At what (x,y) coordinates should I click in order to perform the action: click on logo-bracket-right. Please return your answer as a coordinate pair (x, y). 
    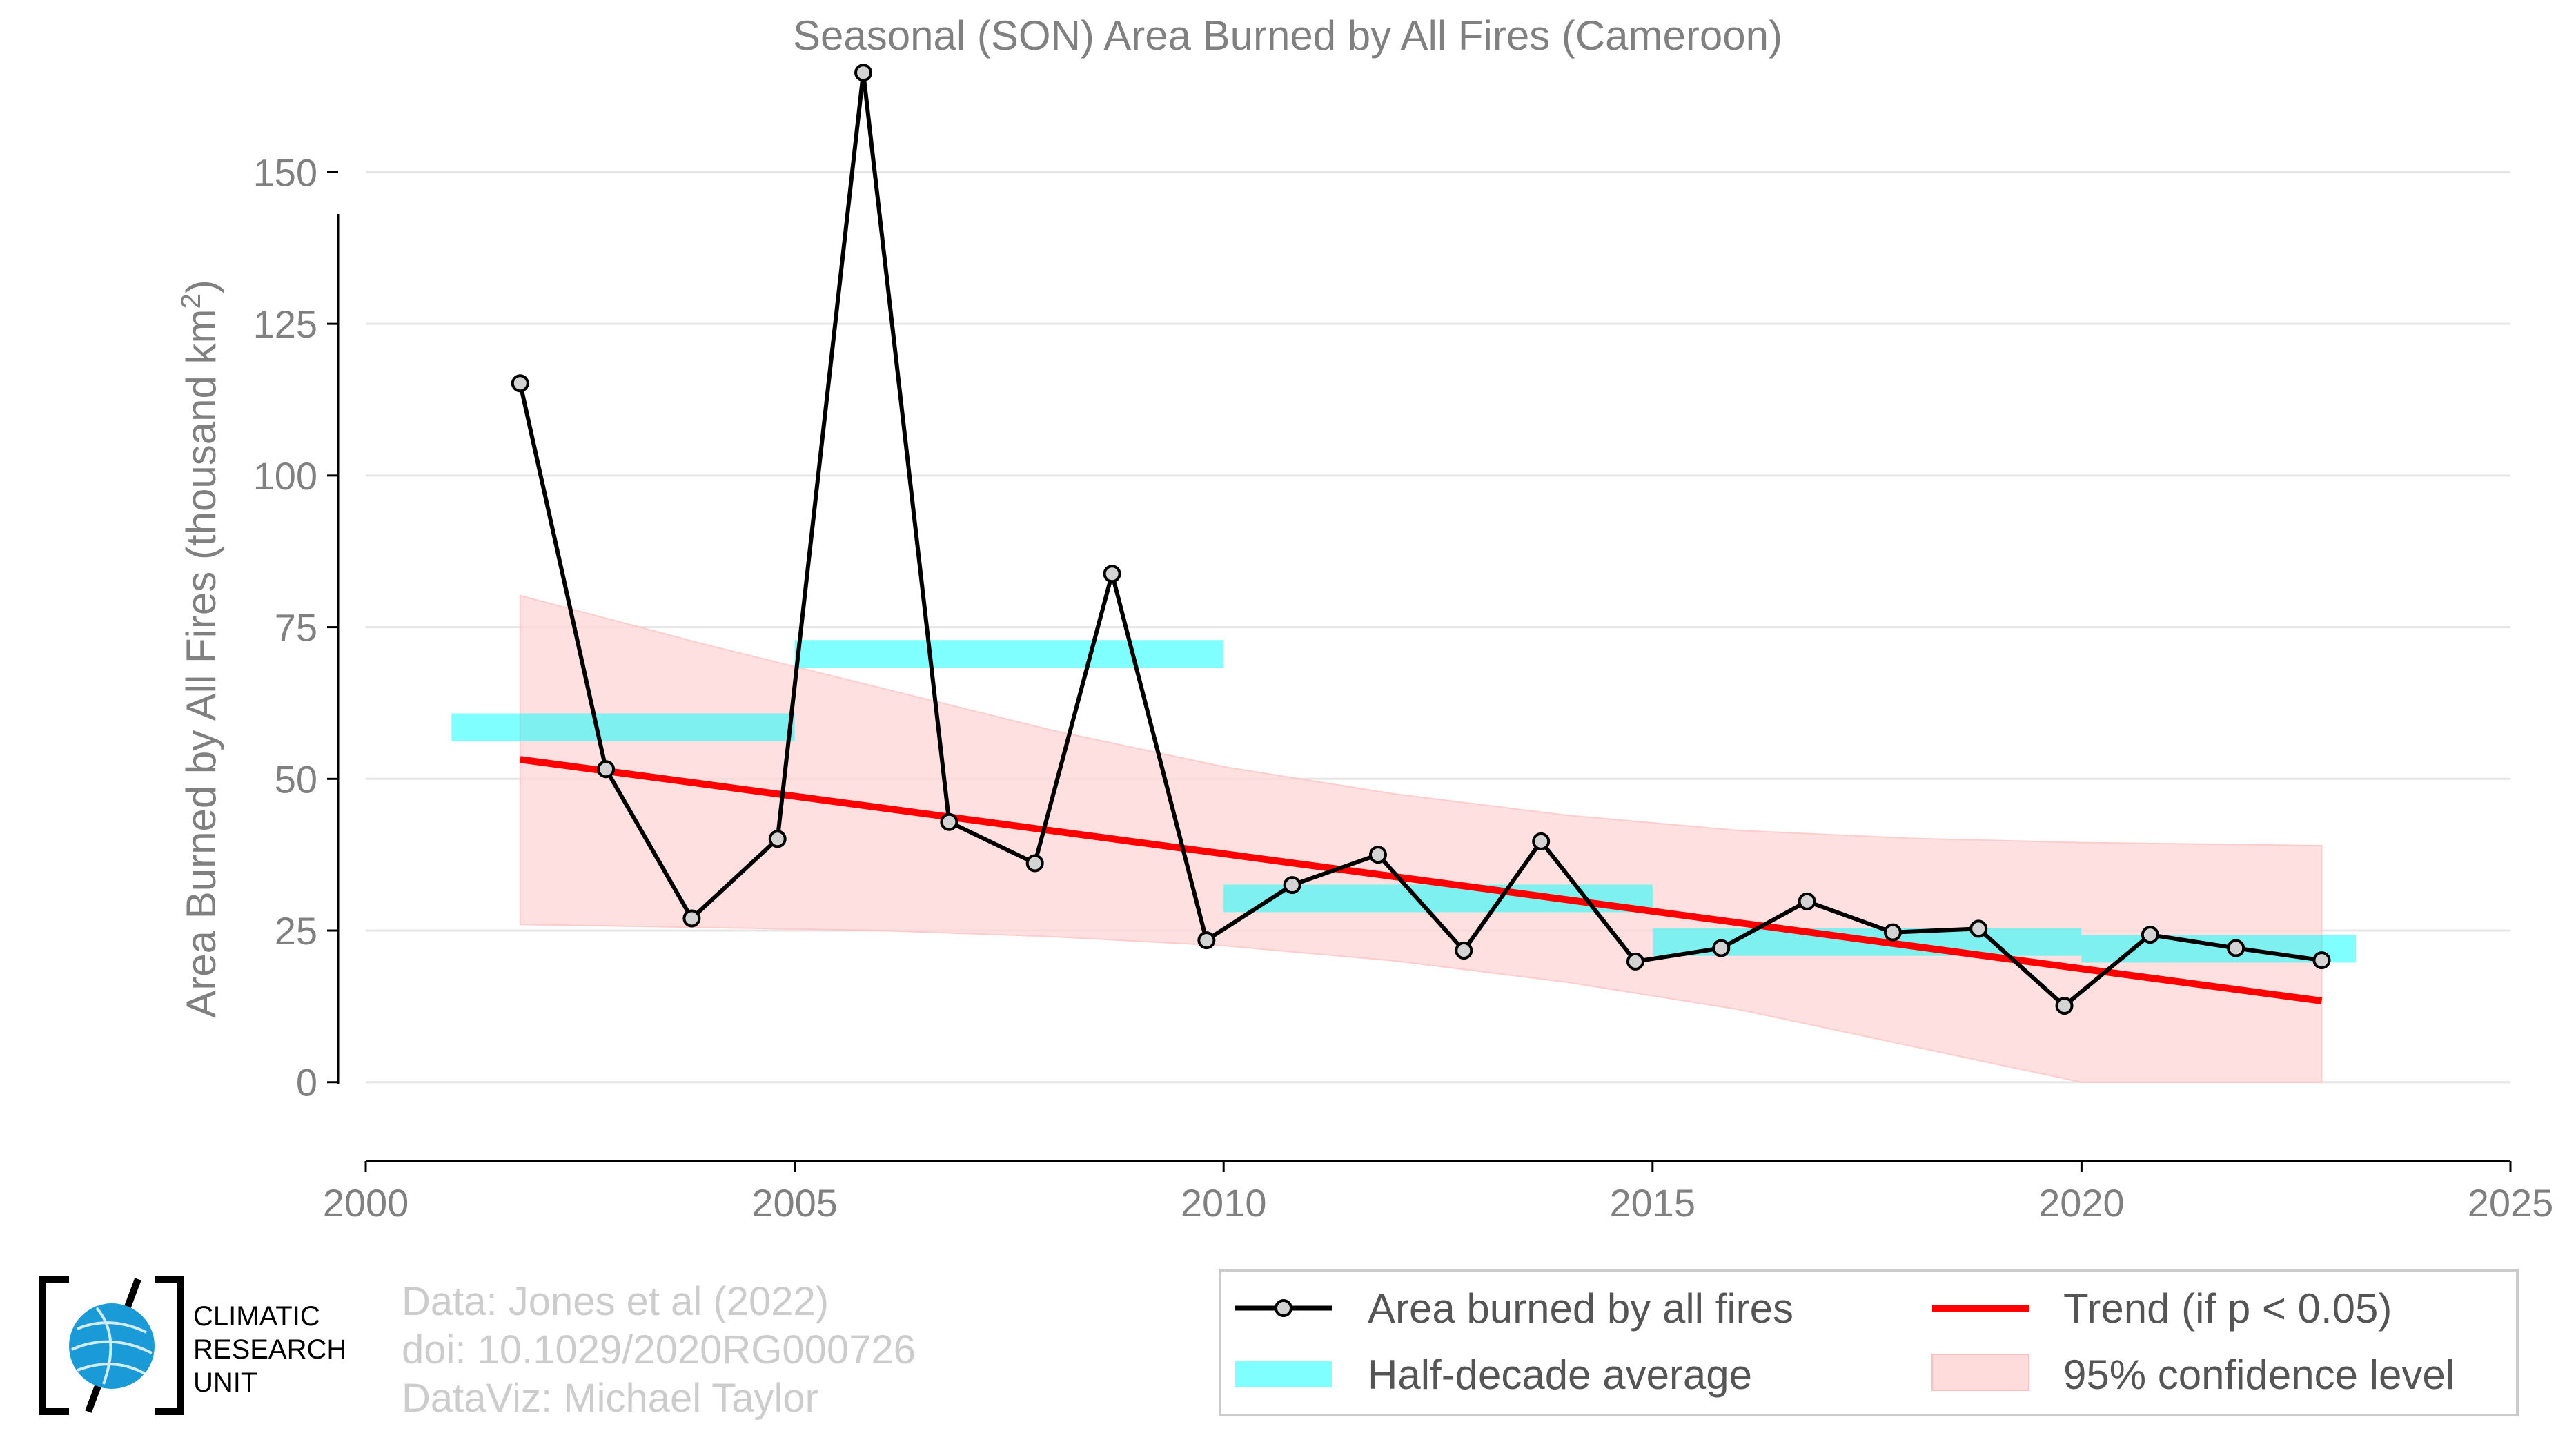
    Looking at the image, I should click on (169, 1346).